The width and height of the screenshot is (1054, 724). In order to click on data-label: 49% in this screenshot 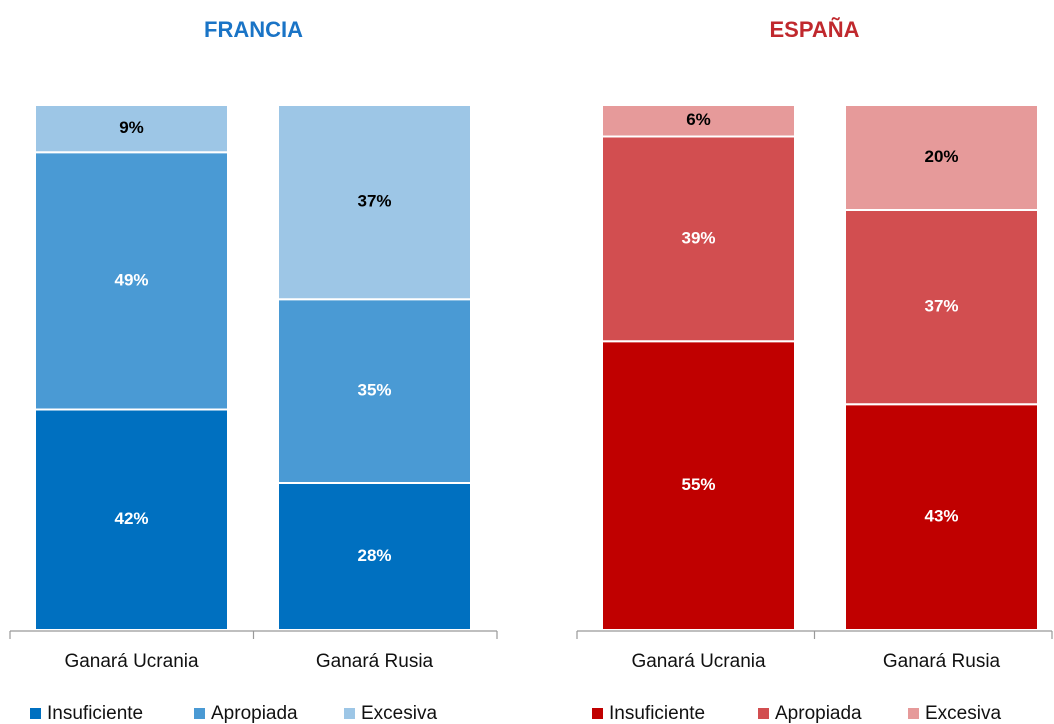, I will do `click(131, 279)`.